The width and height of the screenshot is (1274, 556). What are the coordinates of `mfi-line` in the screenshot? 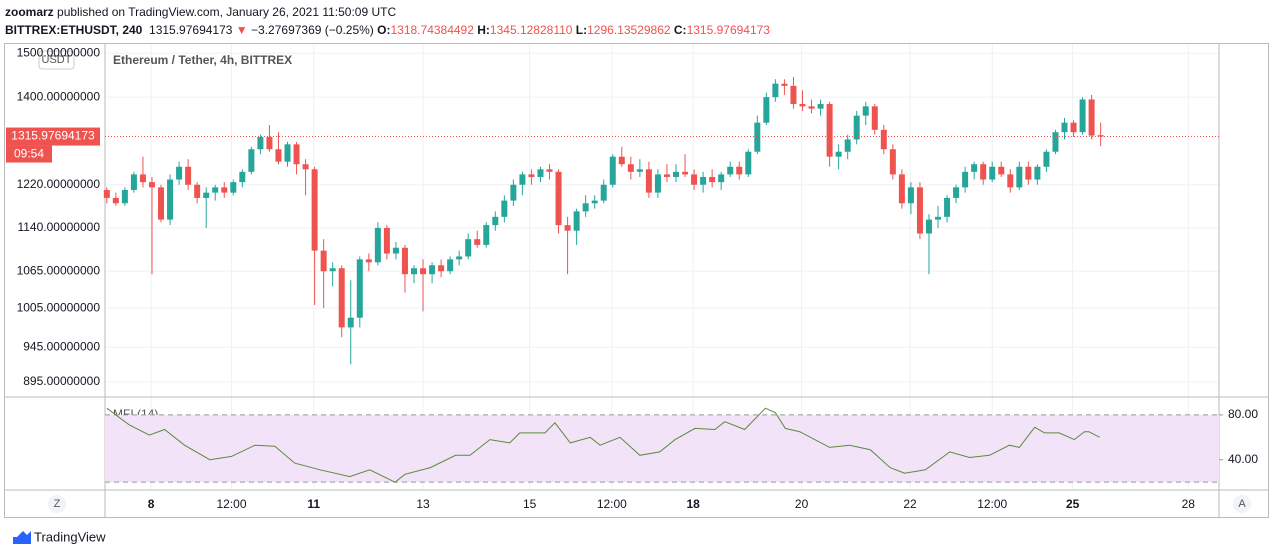 It's located at (603, 445).